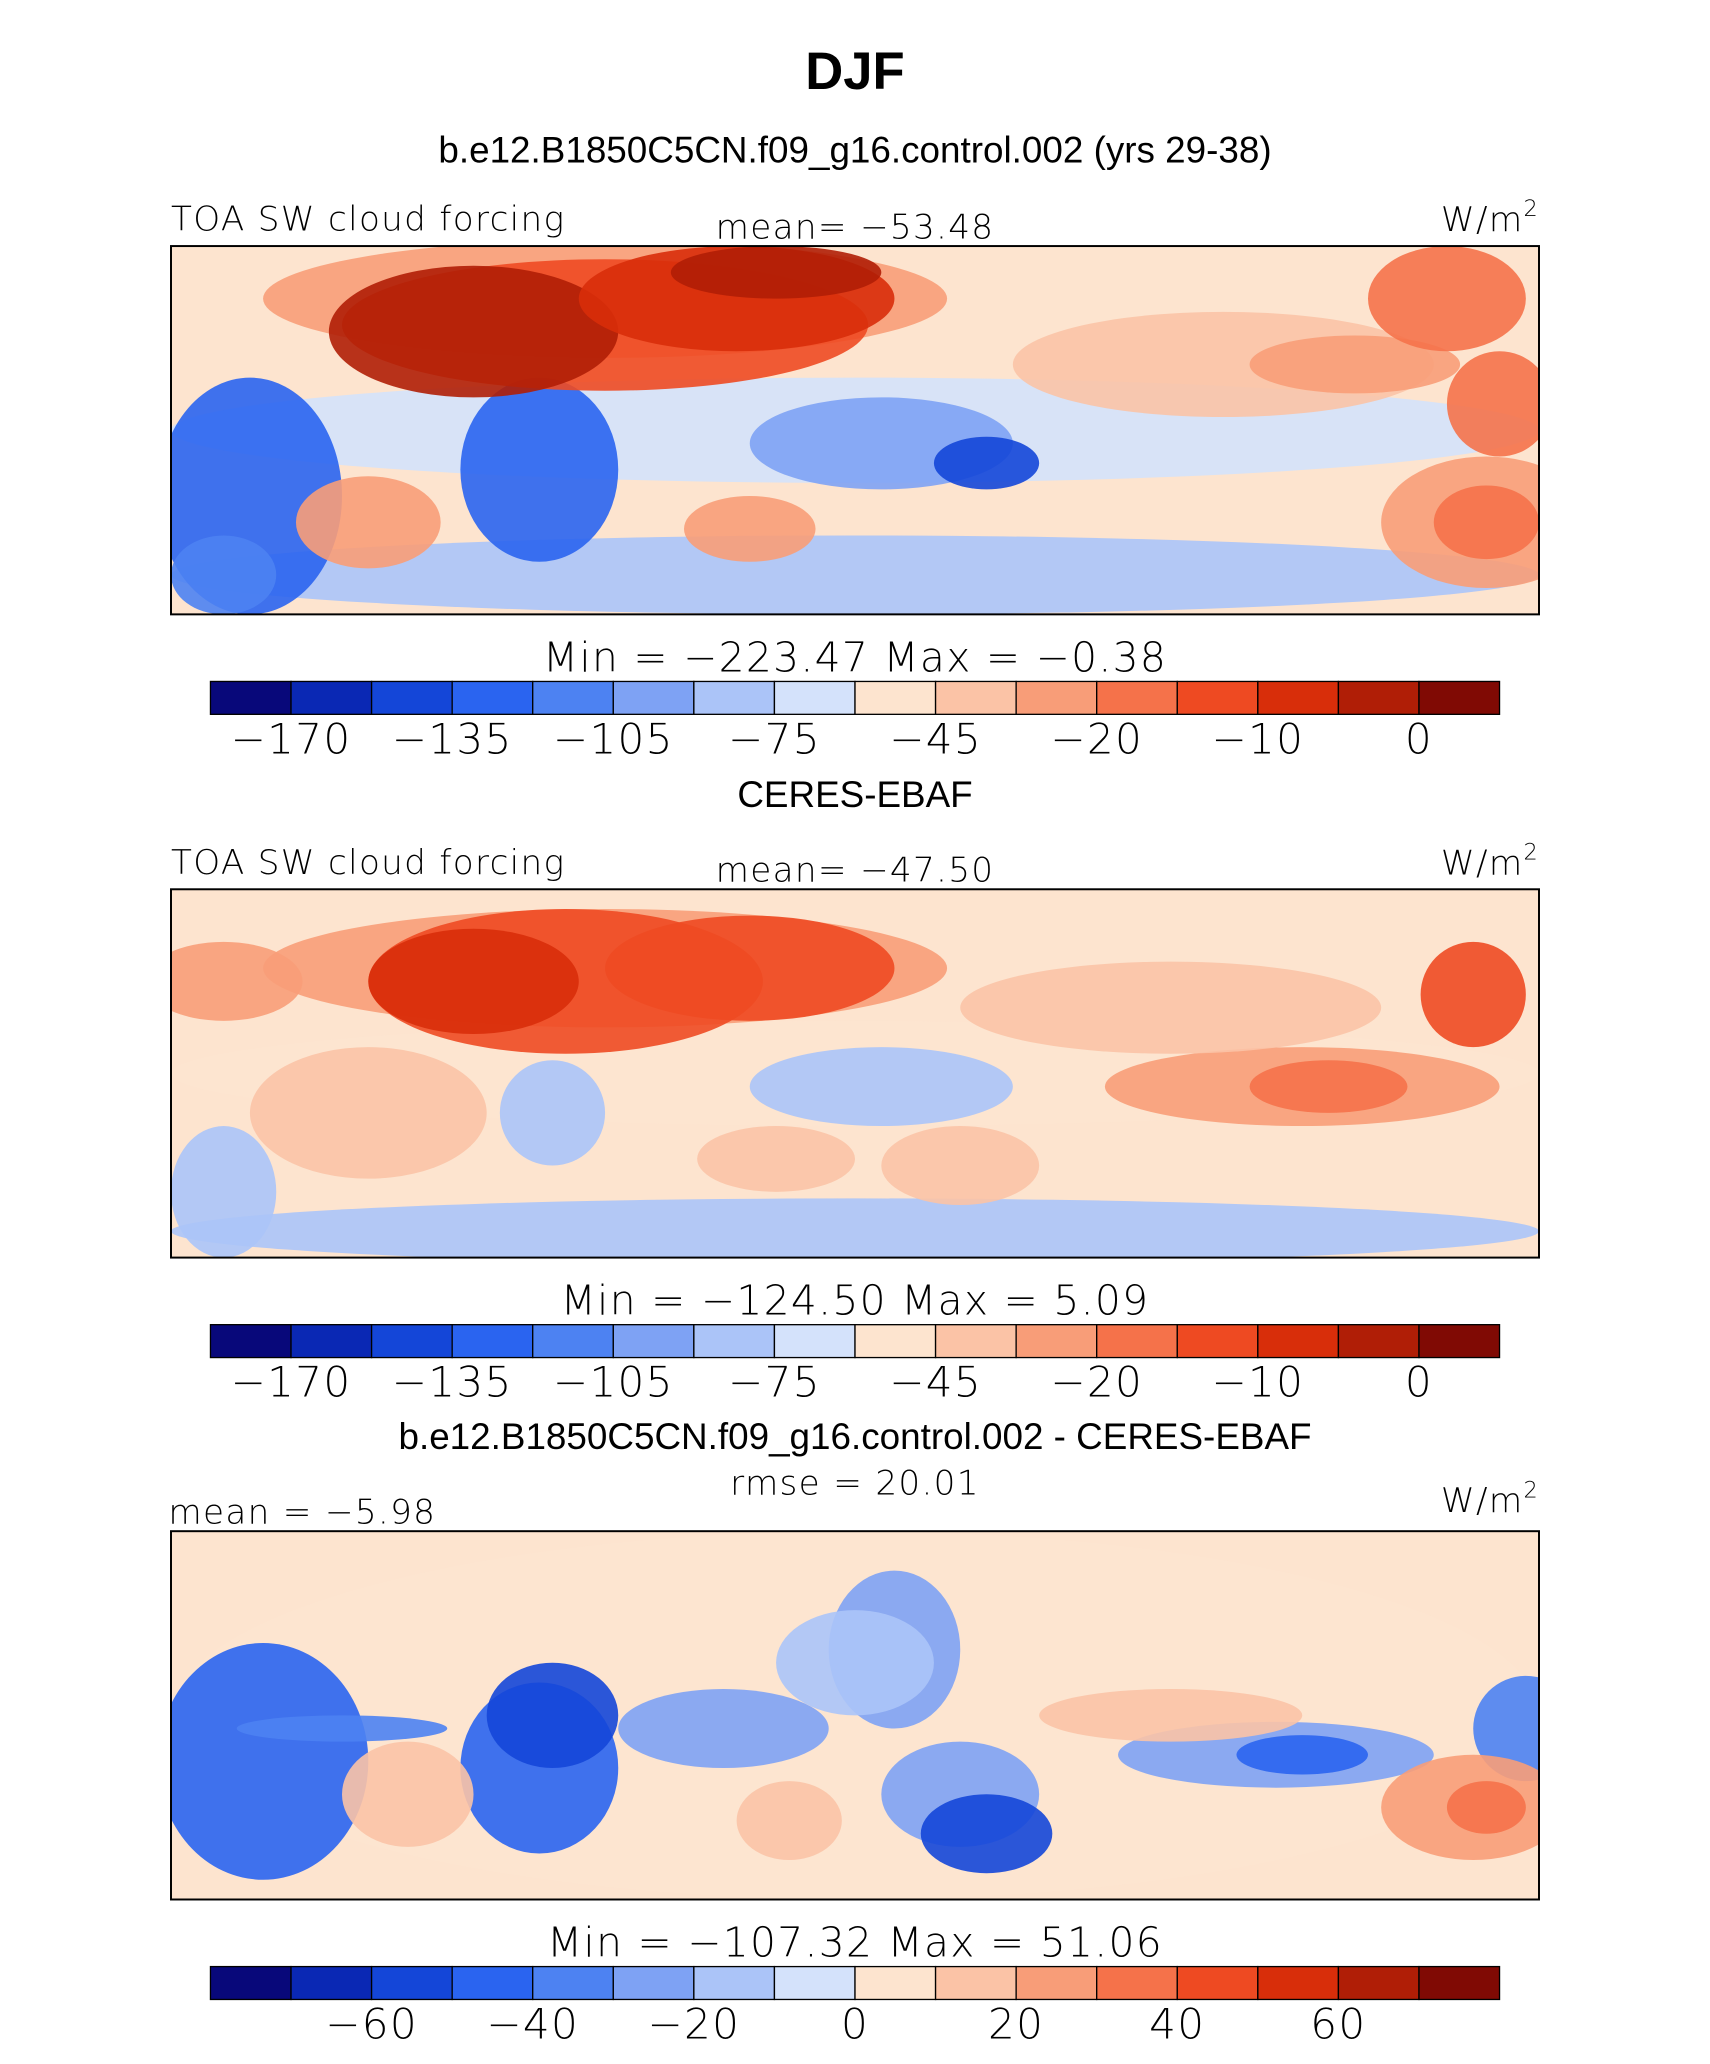 The height and width of the screenshot is (2064, 1710). What do you see at coordinates (855, 227) in the screenshot?
I see `panel-center-label: mean= −53.48` at bounding box center [855, 227].